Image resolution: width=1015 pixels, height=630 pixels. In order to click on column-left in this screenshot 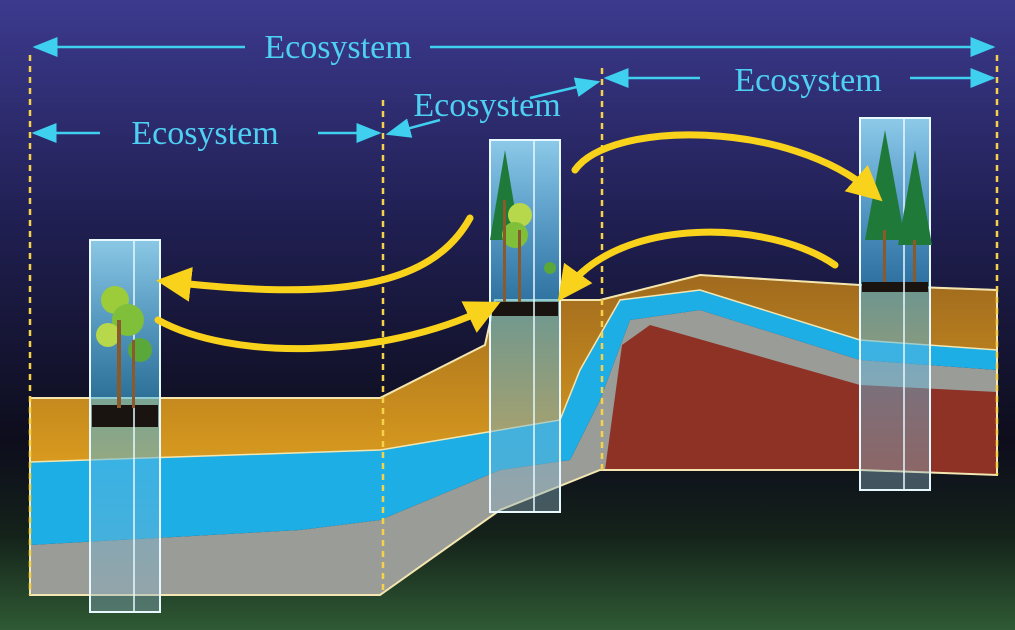, I will do `click(125, 426)`.